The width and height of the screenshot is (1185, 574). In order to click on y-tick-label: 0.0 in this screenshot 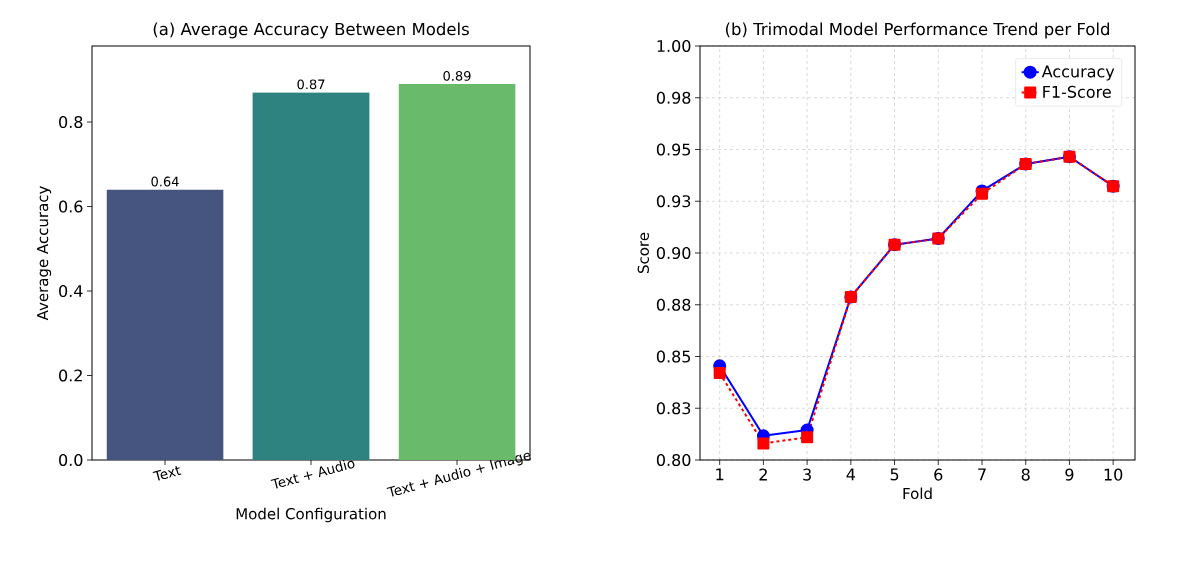, I will do `click(71, 460)`.